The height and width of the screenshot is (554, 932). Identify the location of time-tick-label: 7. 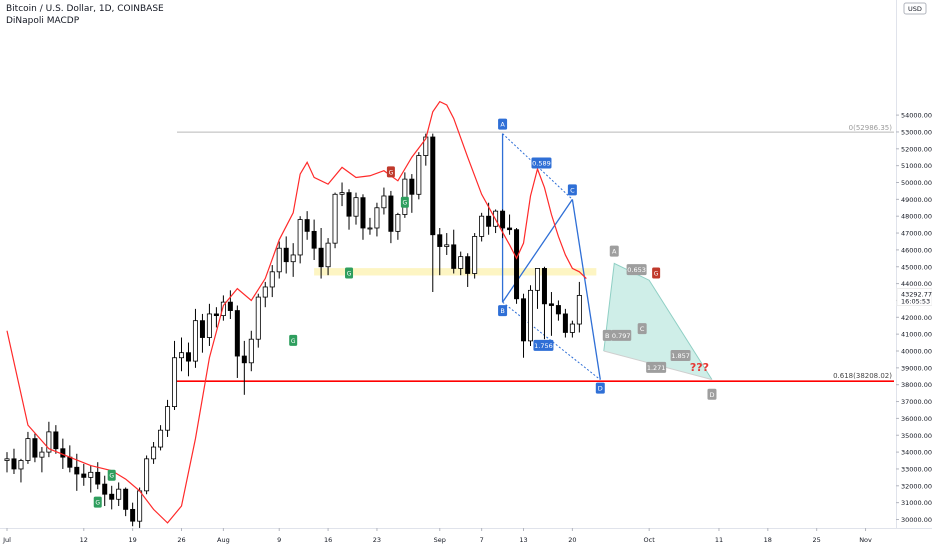
(482, 540).